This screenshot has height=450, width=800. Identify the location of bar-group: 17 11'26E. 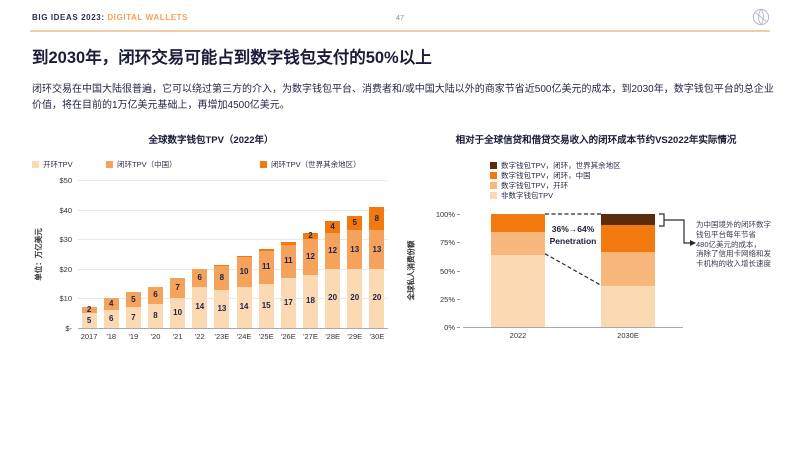
(288, 260).